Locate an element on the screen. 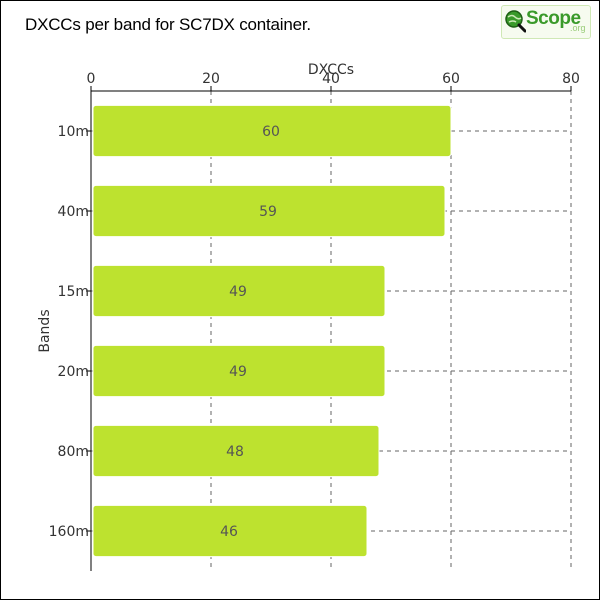 The height and width of the screenshot is (600, 600). bar-value-label: 46 is located at coordinates (229, 532).